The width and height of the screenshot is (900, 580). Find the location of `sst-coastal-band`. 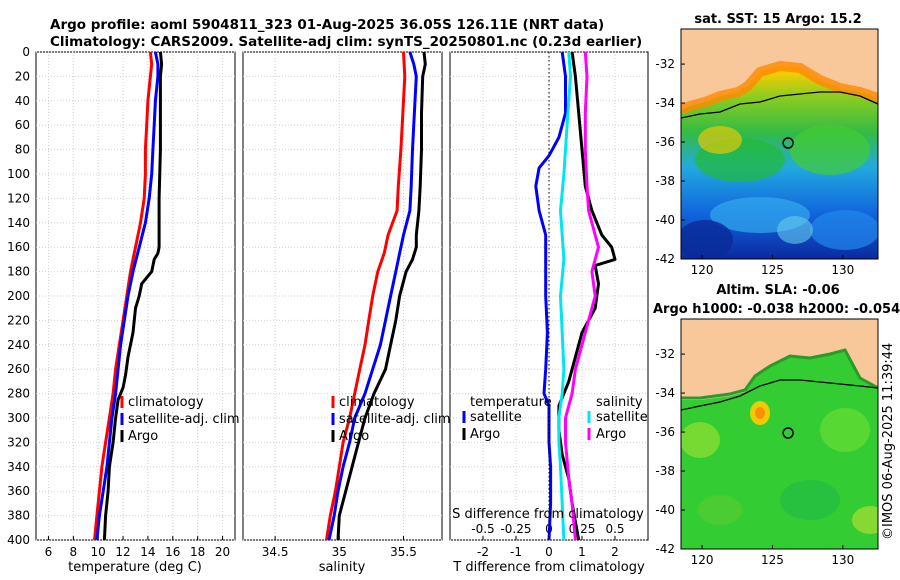

sst-coastal-band is located at coordinates (779, 87).